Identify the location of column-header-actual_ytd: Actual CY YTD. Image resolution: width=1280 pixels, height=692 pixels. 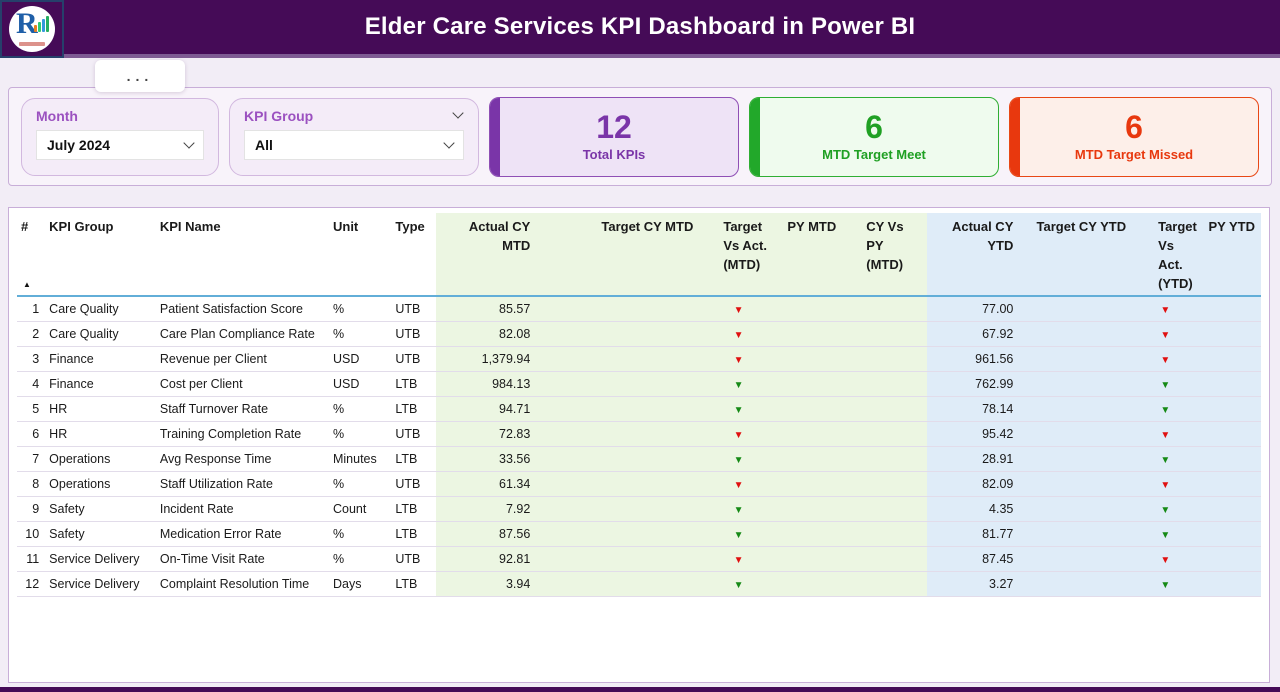
(973, 255).